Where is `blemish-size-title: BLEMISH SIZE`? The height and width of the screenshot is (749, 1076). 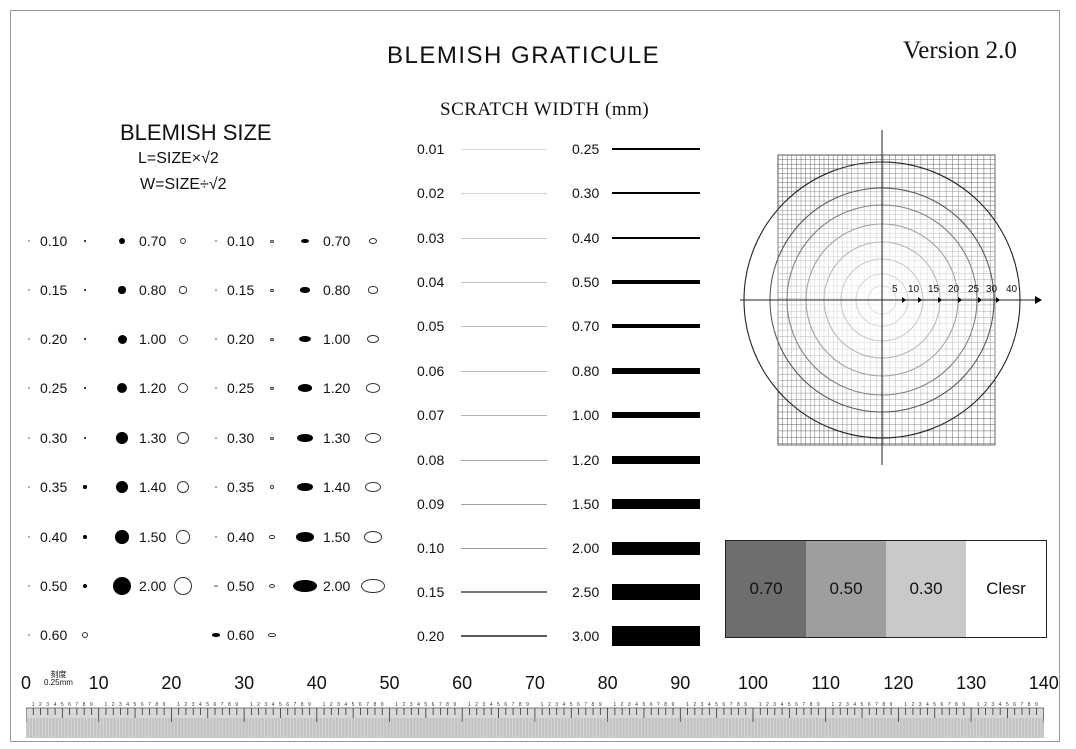 blemish-size-title: BLEMISH SIZE is located at coordinates (196, 132).